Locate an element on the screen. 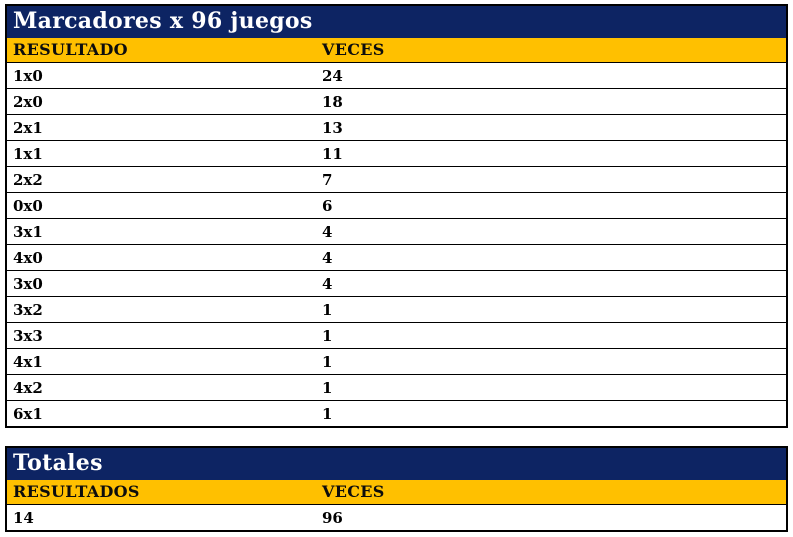 This screenshot has width=793, height=537. totals-col-header-resultados: RESULTADOS is located at coordinates (161, 492).